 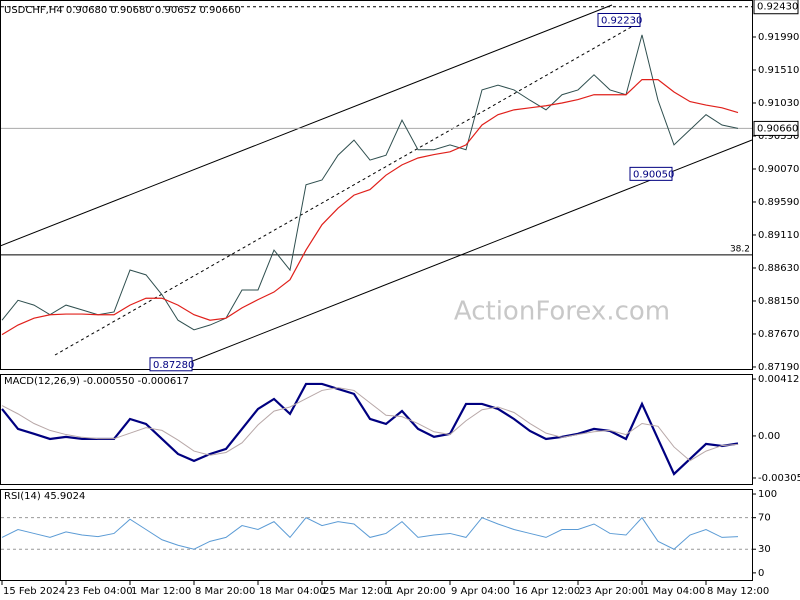 What do you see at coordinates (778, 37) in the screenshot?
I see `y-tick-label: 0.91990` at bounding box center [778, 37].